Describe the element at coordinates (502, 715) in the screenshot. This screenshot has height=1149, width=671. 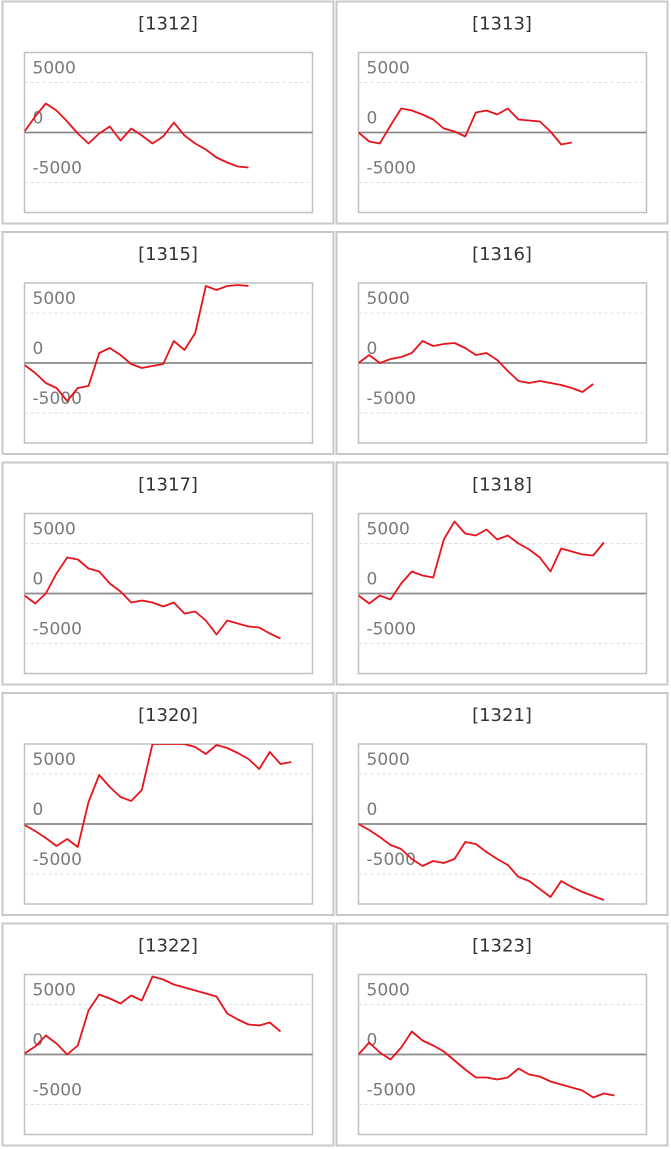
I see `chart-title: [1321]` at that location.